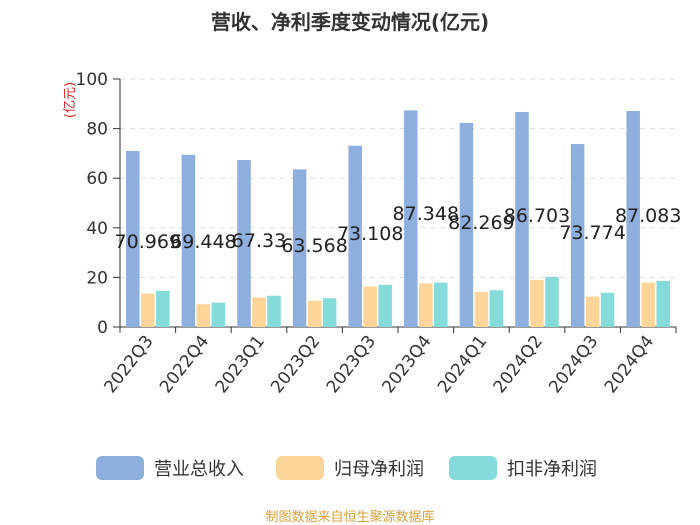 The height and width of the screenshot is (525, 700). I want to click on x-tick-label: 2022Q3, so click(128, 364).